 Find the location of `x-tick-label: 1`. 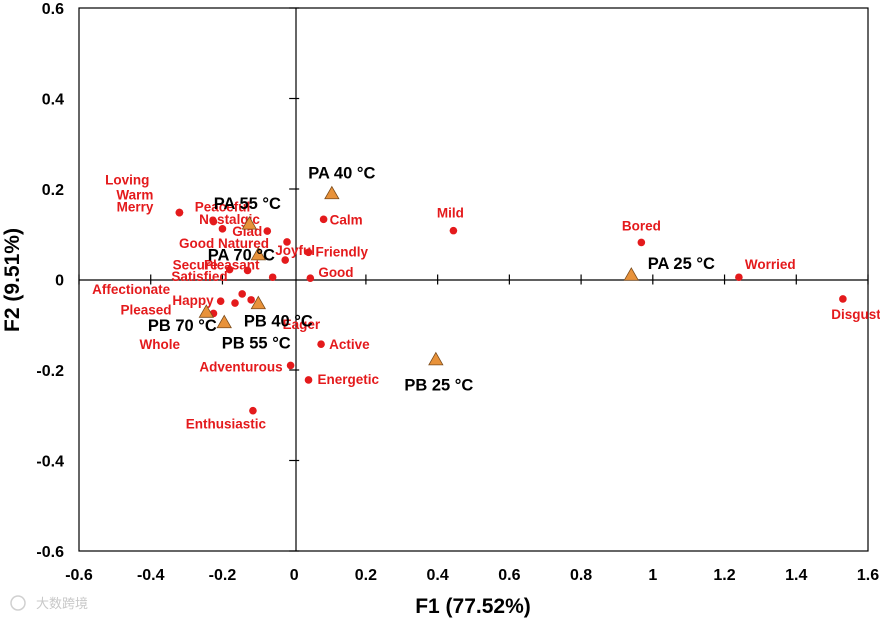

x-tick-label: 1 is located at coordinates (652, 575).